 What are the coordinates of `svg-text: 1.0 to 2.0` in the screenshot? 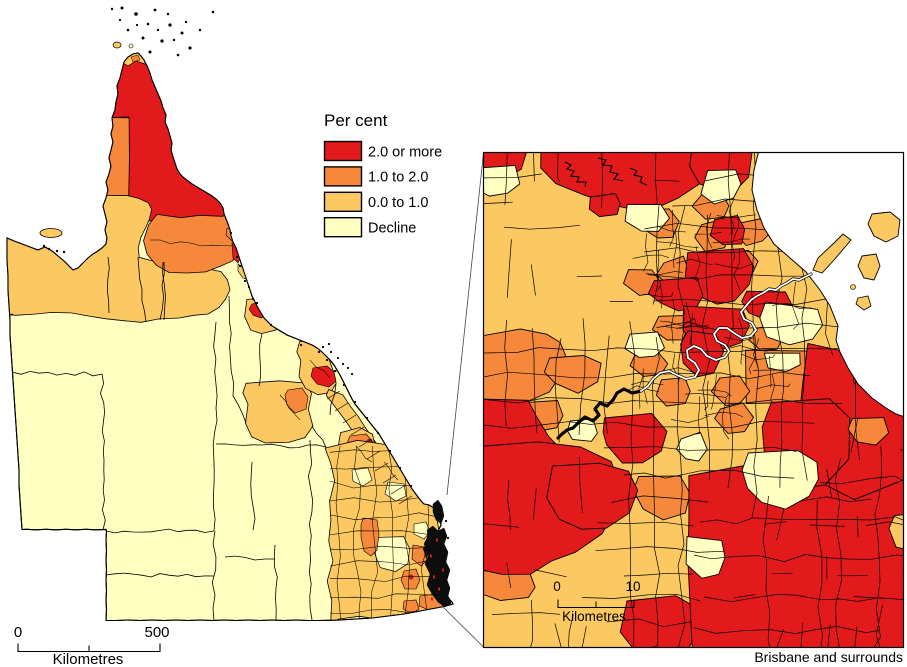 It's located at (398, 178).